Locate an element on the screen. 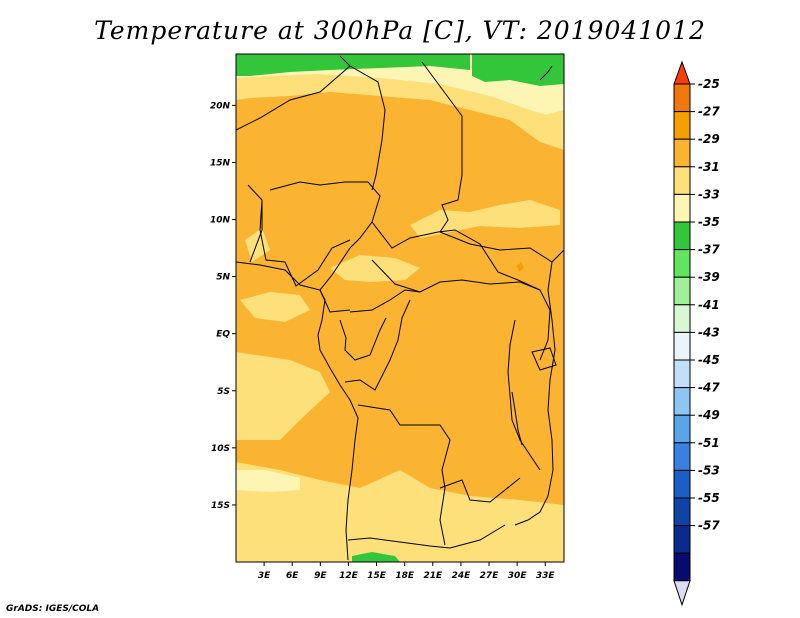  colorbar-label: -29 is located at coordinates (709, 139).